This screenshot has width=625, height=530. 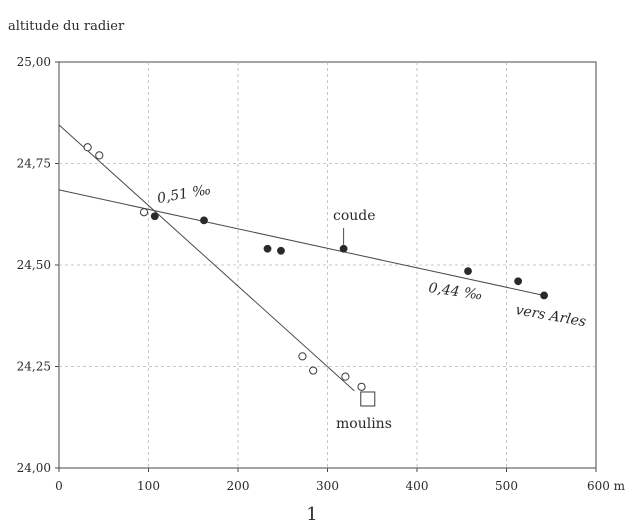 I want to click on y-tick-label: 24,50, so click(x=34, y=265).